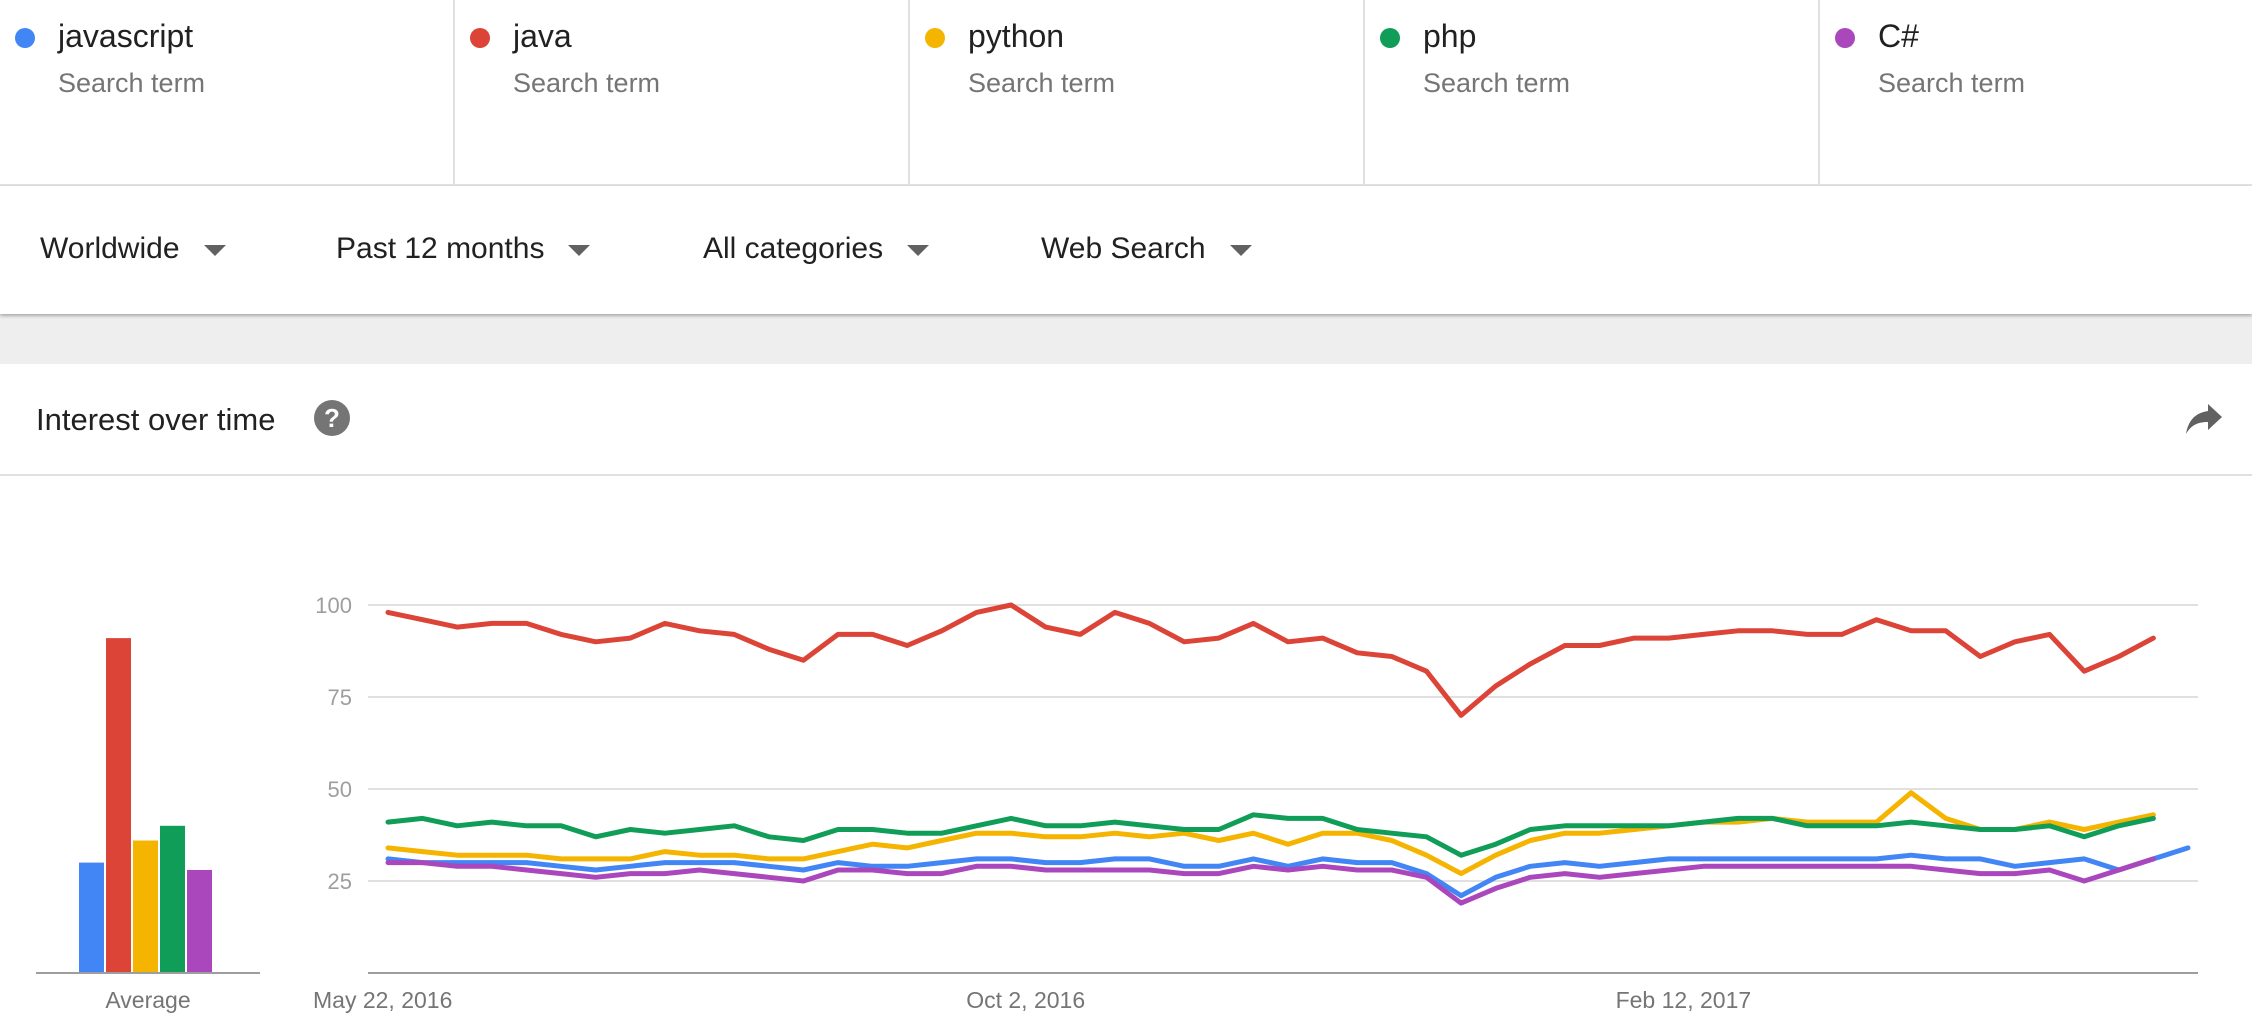  I want to click on series-line-java, so click(1270, 660).